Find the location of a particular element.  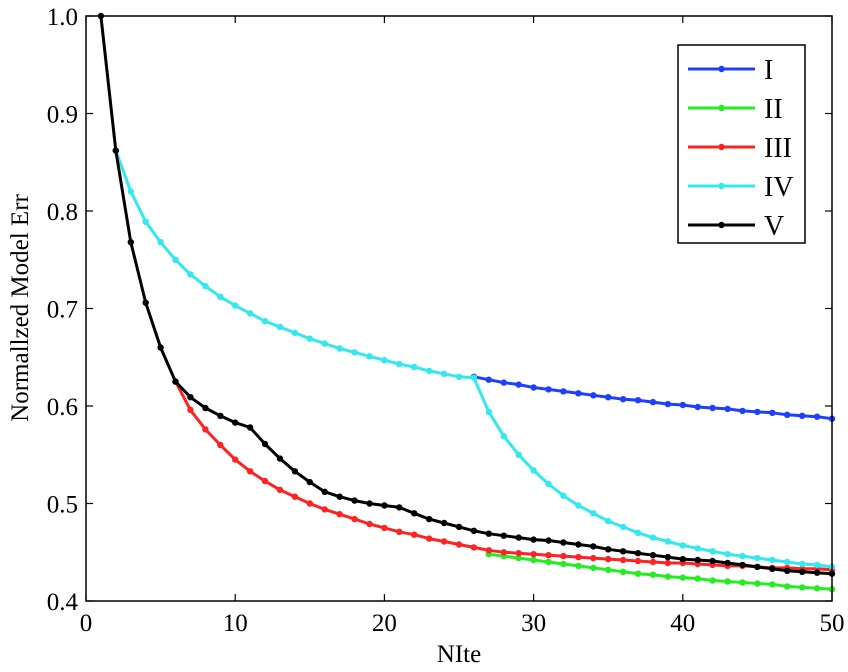

x-tick-label: 10 is located at coordinates (235, 623).